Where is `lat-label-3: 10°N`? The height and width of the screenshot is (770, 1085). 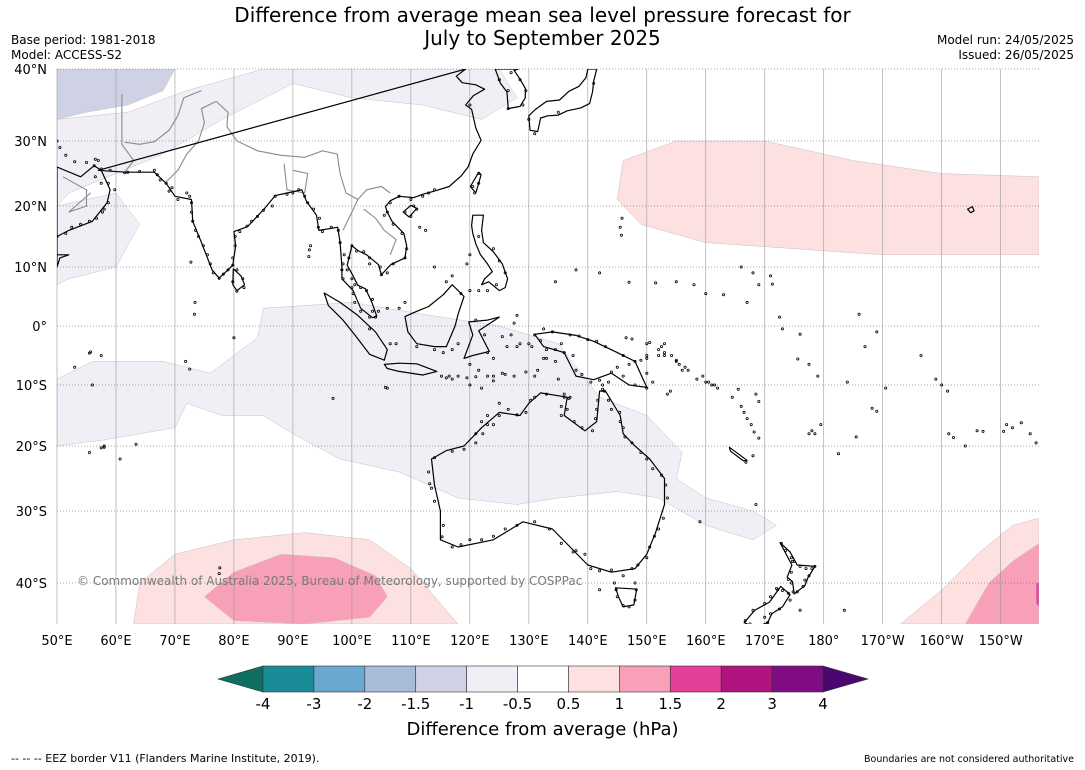 lat-label-3: 10°N is located at coordinates (30, 268).